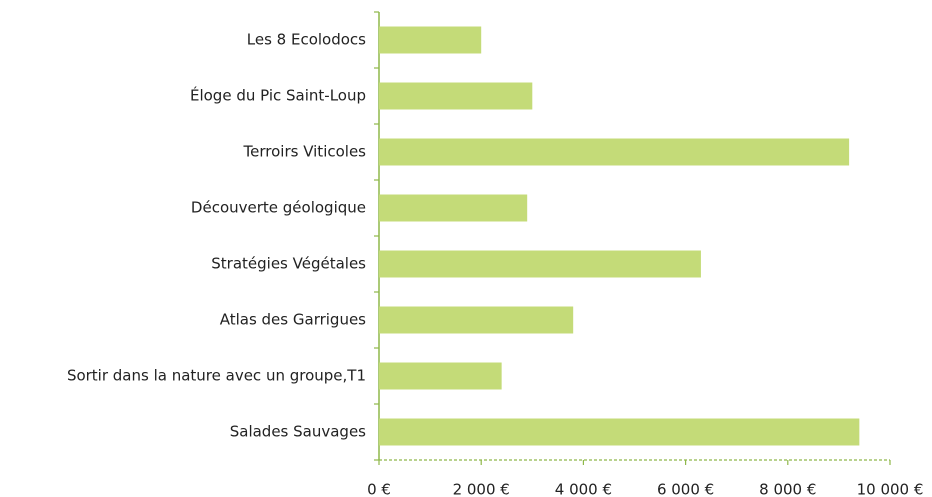 This screenshot has width=932, height=497. What do you see at coordinates (787, 489) in the screenshot?
I see `x-tick-label: 8 000 €` at bounding box center [787, 489].